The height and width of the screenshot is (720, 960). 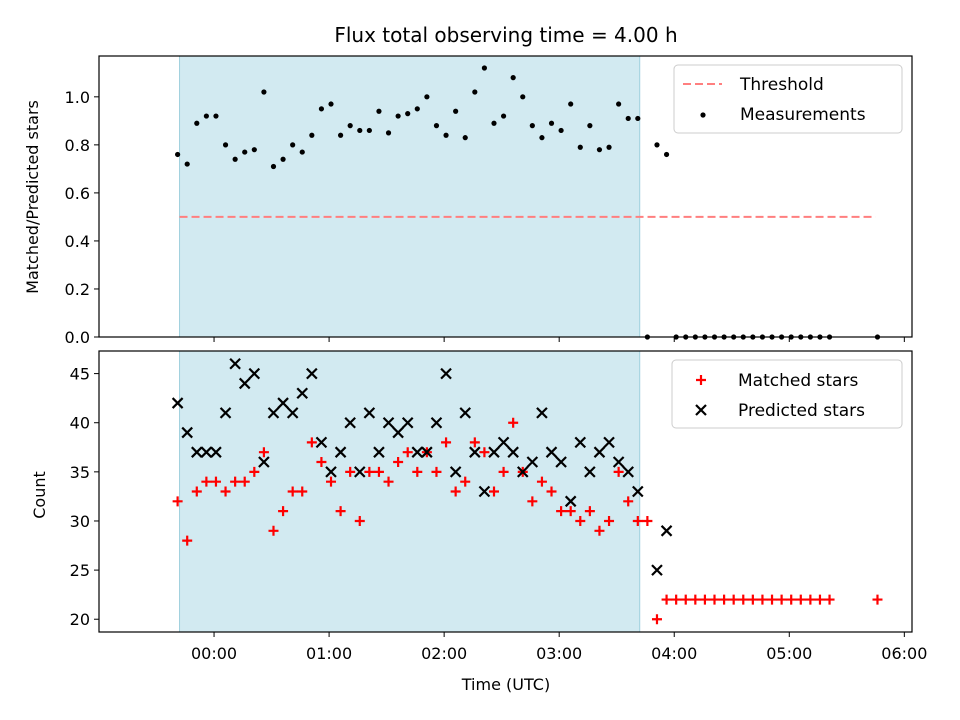 I want to click on y-tick-label: 35, so click(x=80, y=472).